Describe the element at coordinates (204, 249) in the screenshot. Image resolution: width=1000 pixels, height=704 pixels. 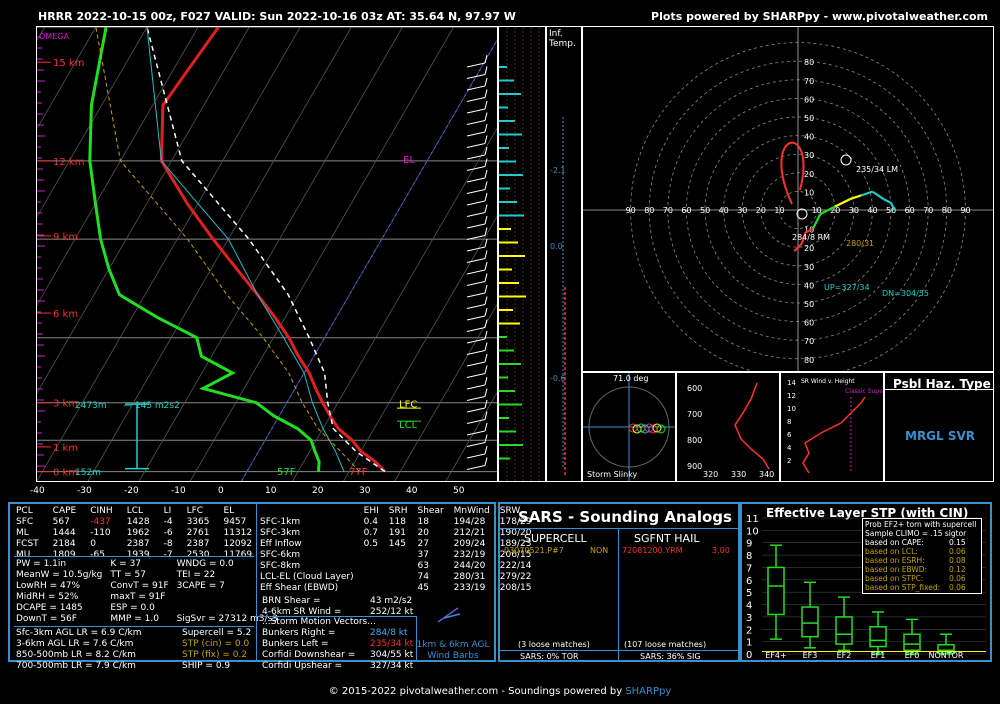
I see `dewpoint-profile` at that location.